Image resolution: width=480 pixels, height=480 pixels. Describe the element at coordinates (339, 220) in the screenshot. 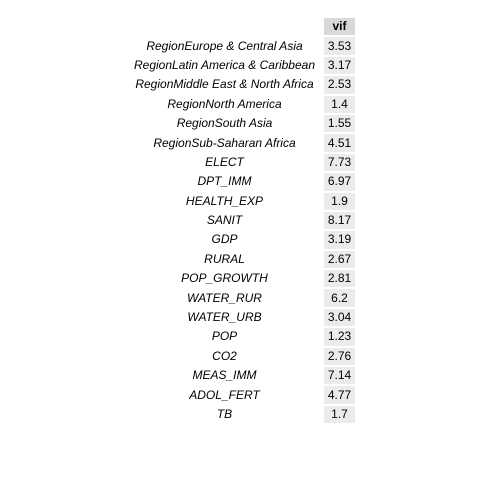

I see `row-vif-value: 8.17` at that location.